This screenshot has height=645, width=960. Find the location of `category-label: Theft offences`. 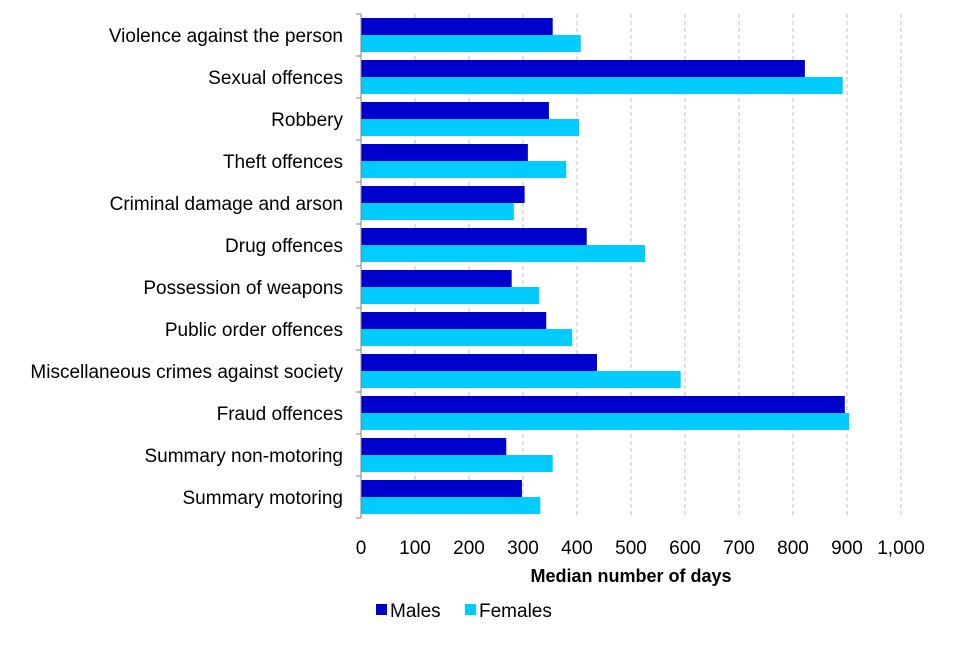

category-label: Theft offences is located at coordinates (283, 162).